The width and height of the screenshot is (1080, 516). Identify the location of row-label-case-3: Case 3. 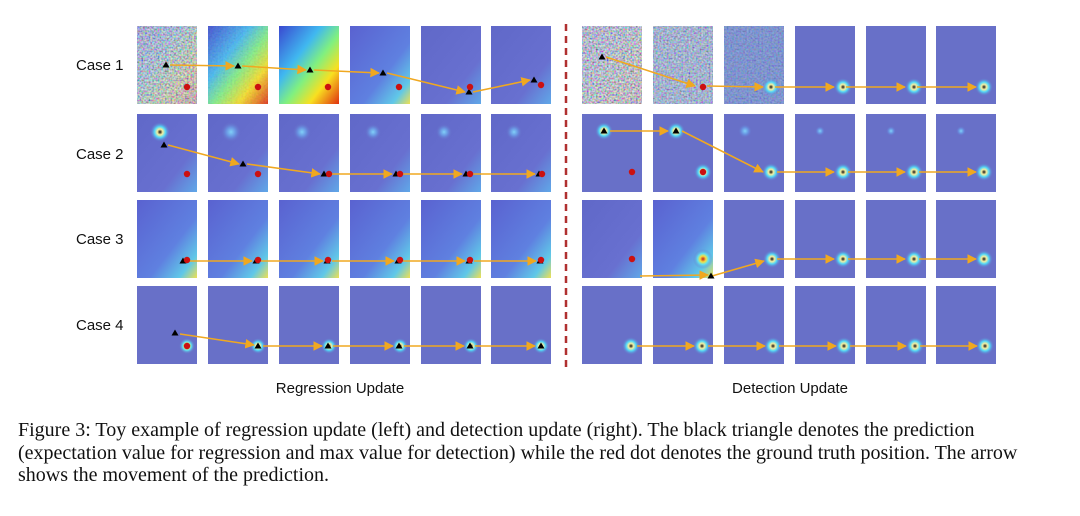
(100, 239).